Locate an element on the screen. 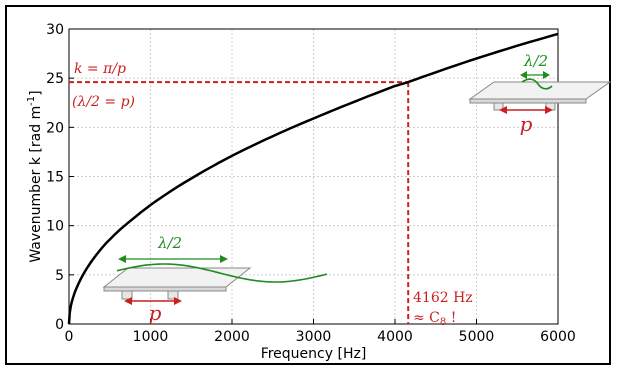 The image size is (618, 372). y-axis-label: Wavenumber k [rad m-1] is located at coordinates (35, 176).